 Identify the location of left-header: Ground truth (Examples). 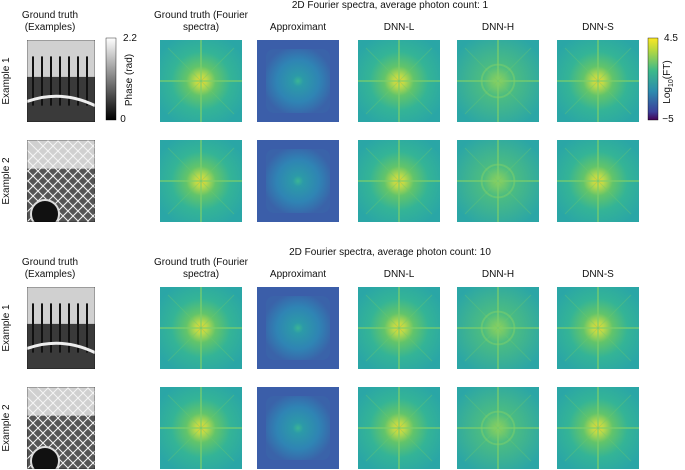
(50, 21).